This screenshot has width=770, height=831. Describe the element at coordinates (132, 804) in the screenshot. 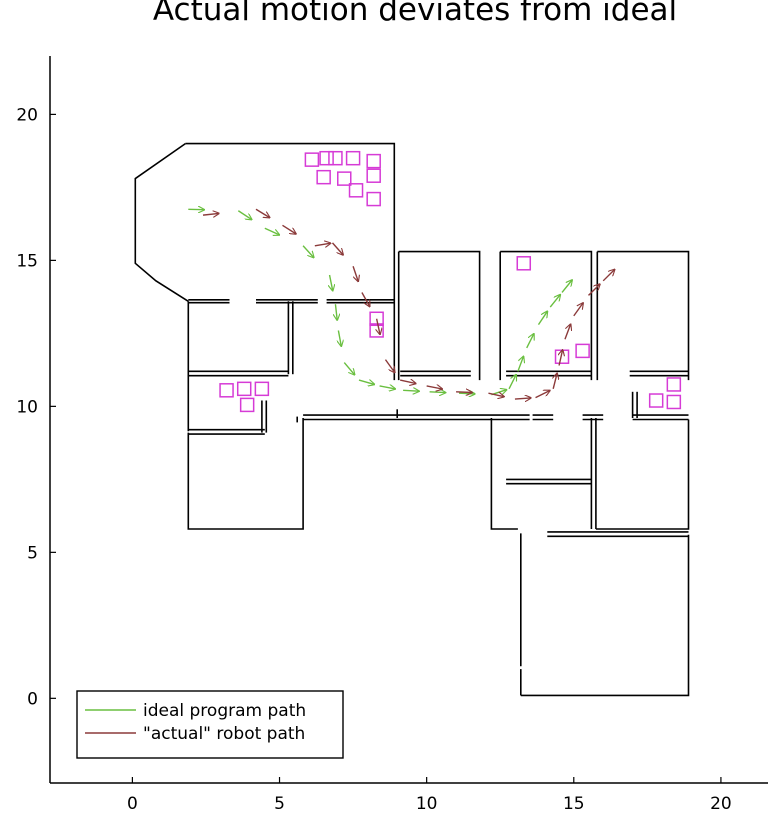

I see `x-tick-label: 0` at that location.